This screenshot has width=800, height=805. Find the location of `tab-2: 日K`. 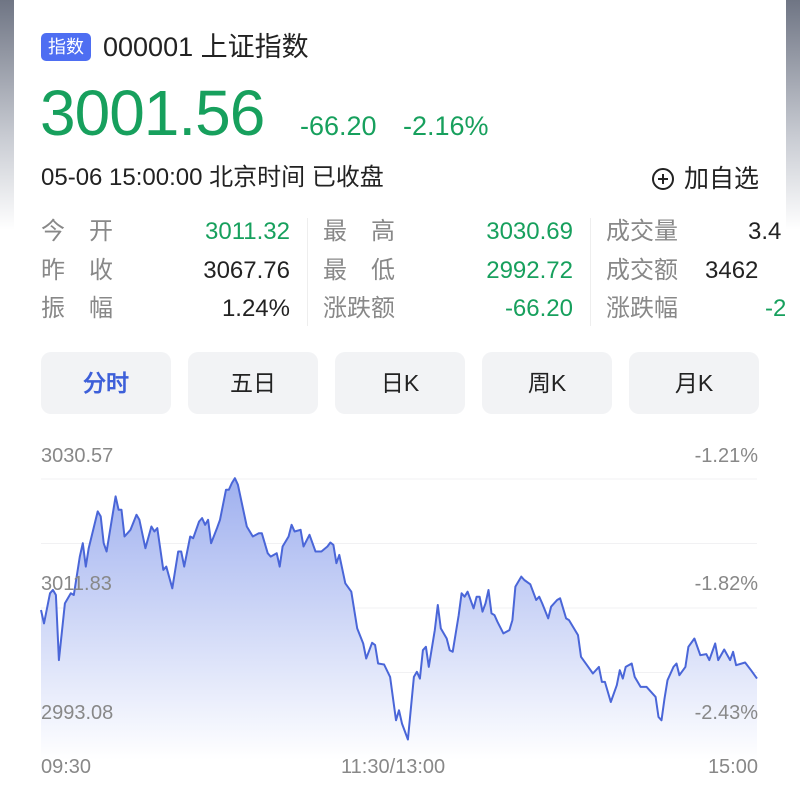

tab-2: 日K is located at coordinates (400, 383).